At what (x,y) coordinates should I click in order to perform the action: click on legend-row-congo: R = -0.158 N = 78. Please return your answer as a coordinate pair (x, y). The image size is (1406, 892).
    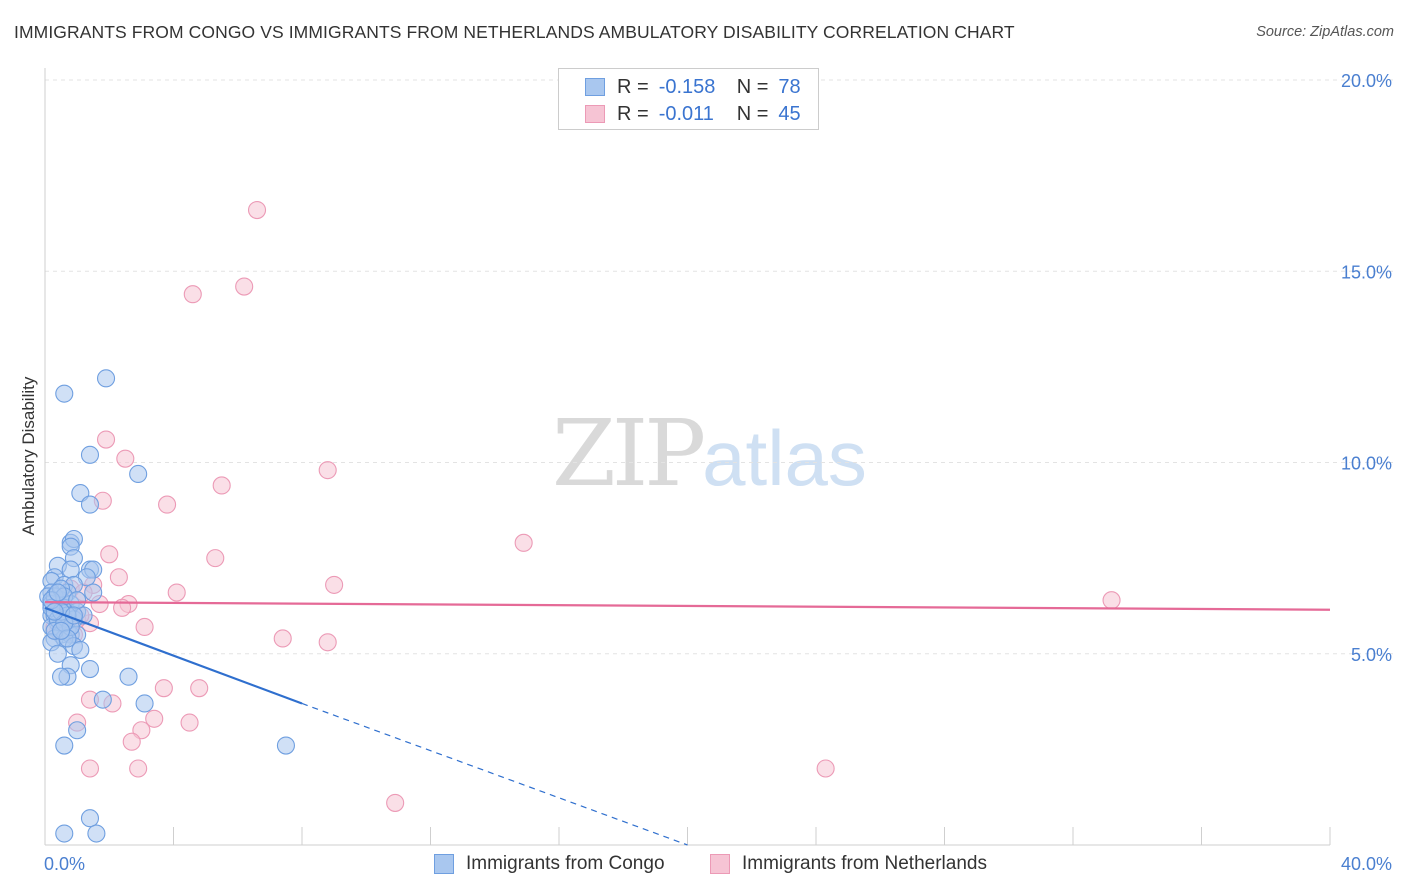
    Looking at the image, I should click on (693, 87).